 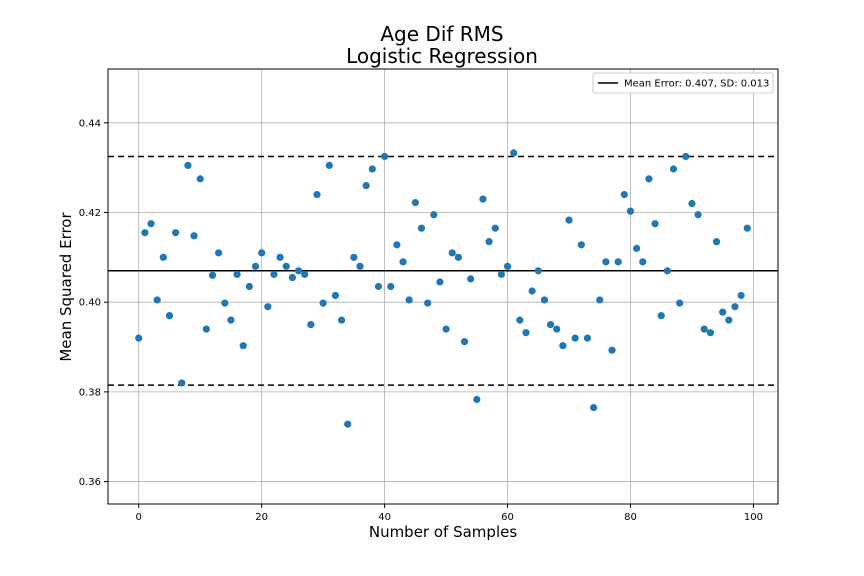 What do you see at coordinates (443, 532) in the screenshot?
I see `x-axis-label: Number of Samples` at bounding box center [443, 532].